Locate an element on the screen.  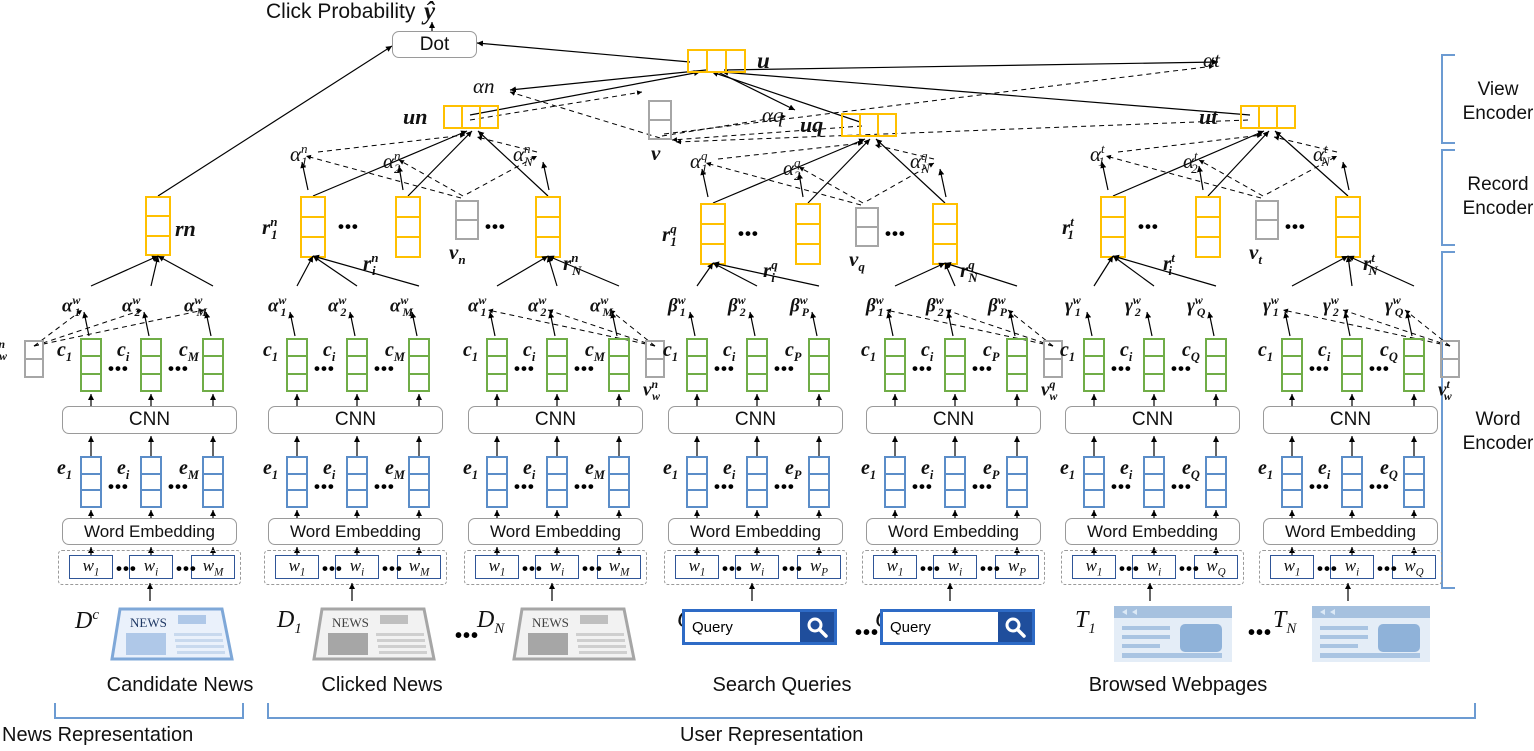
clicked-news-1-token-2: wM is located at coordinates (419, 567).